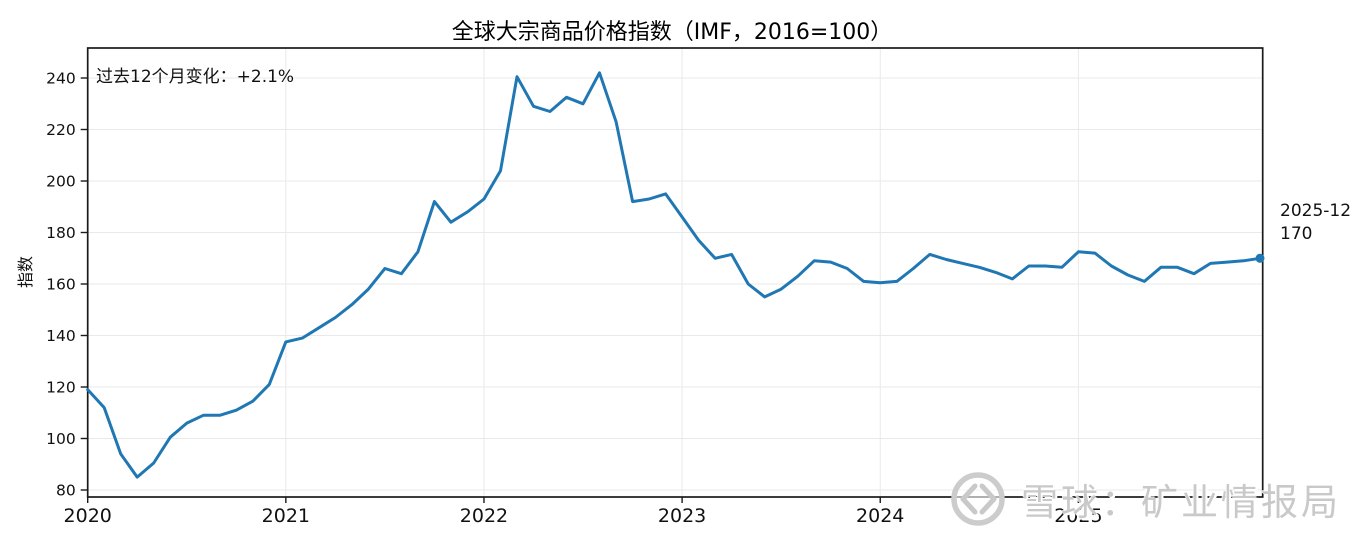 The image size is (1366, 546). Describe the element at coordinates (61, 182) in the screenshot. I see `y-tick-label: 200` at that location.